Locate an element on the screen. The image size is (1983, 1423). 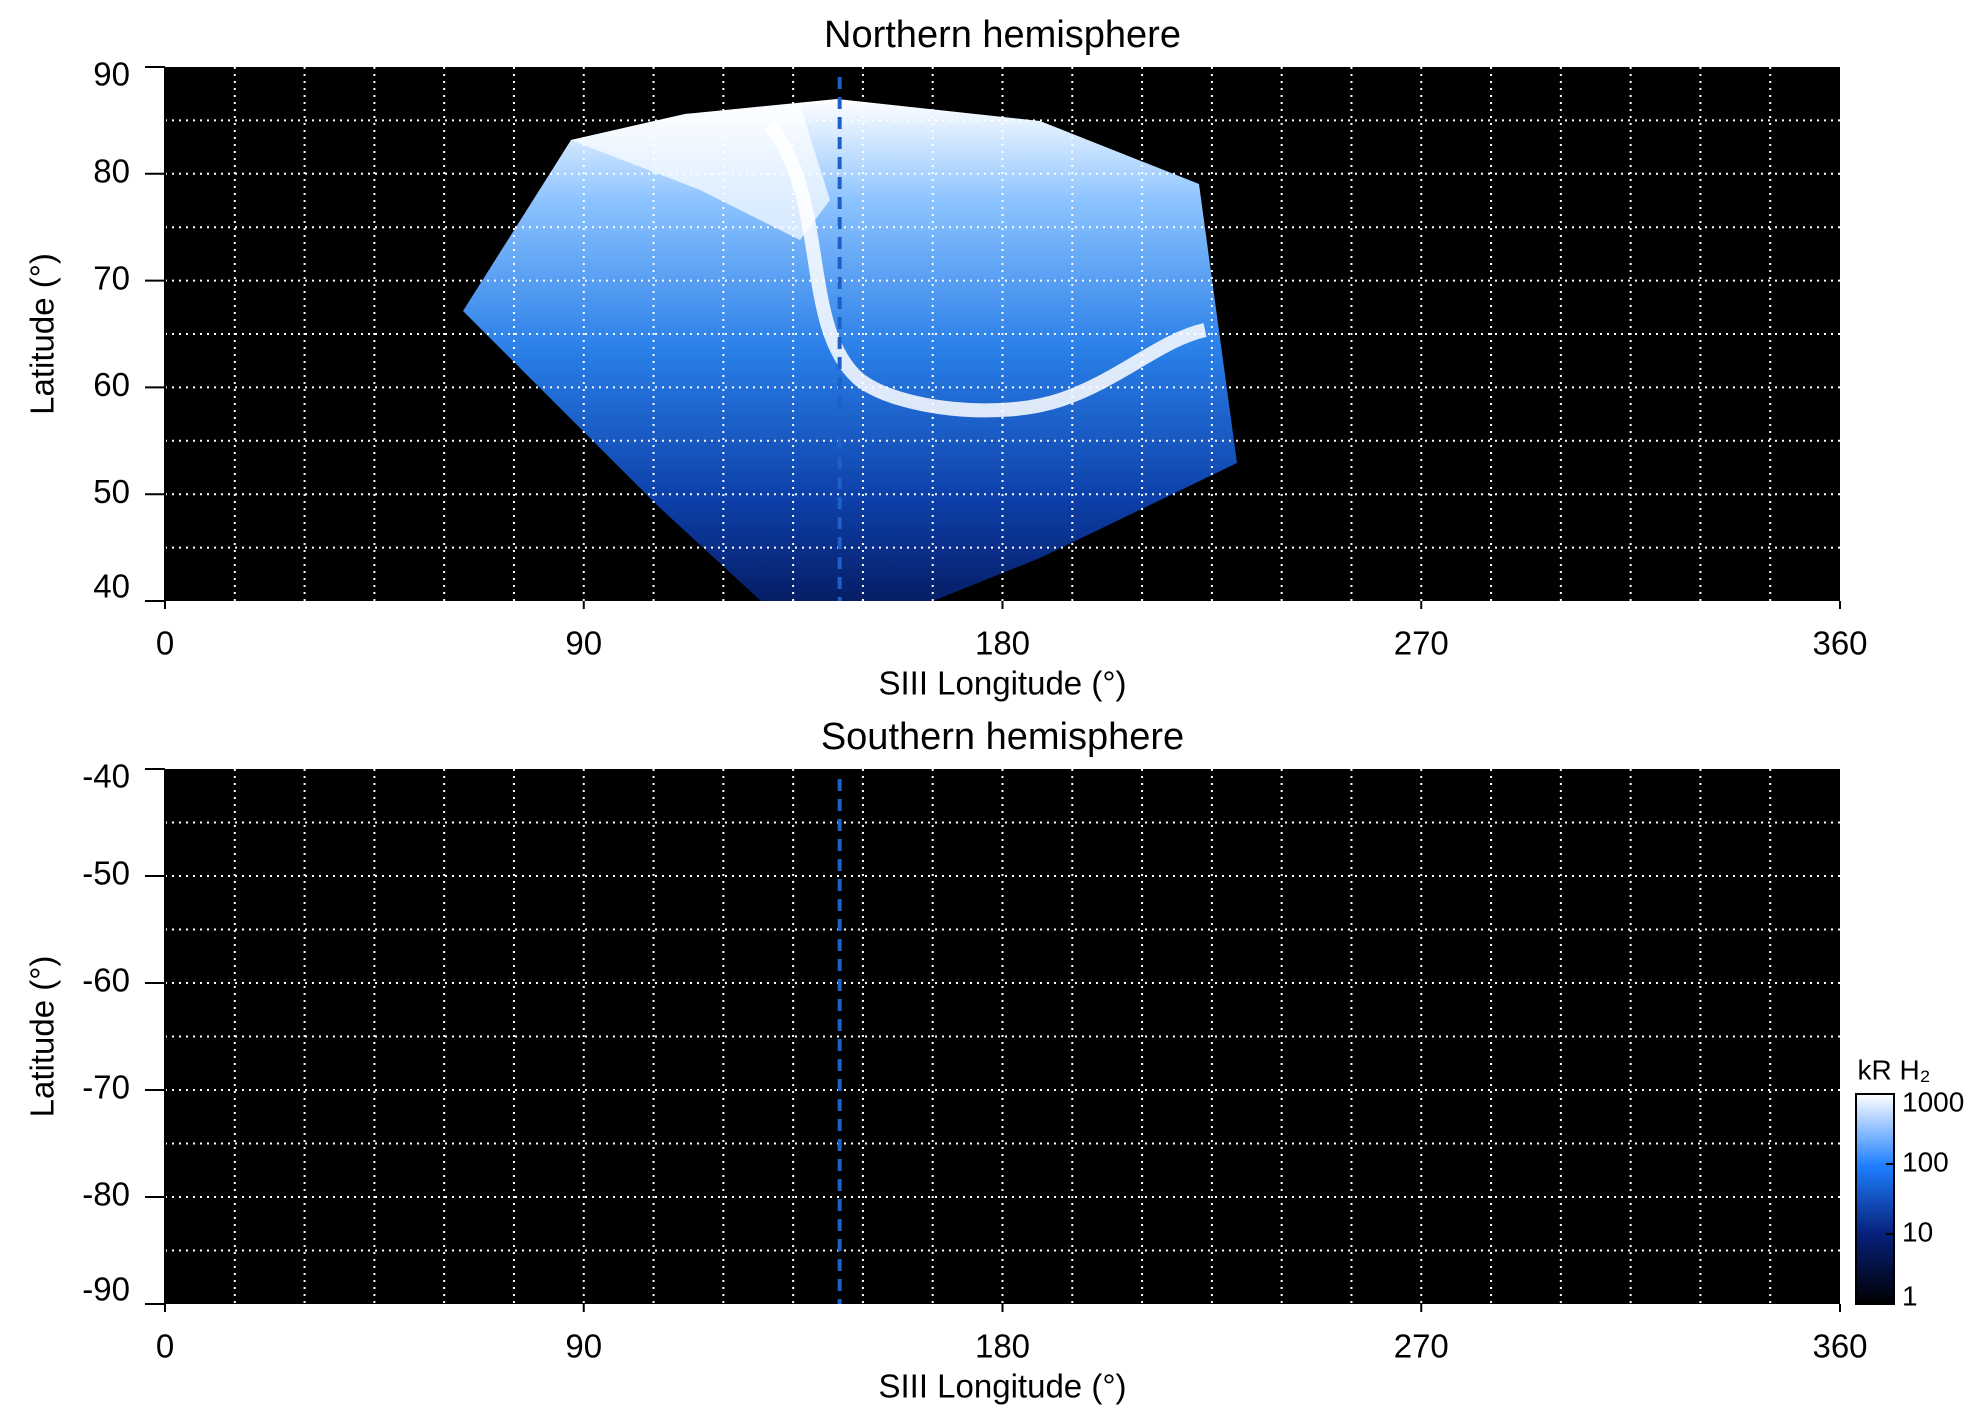
y-tick-label: -50 is located at coordinates (106, 873).